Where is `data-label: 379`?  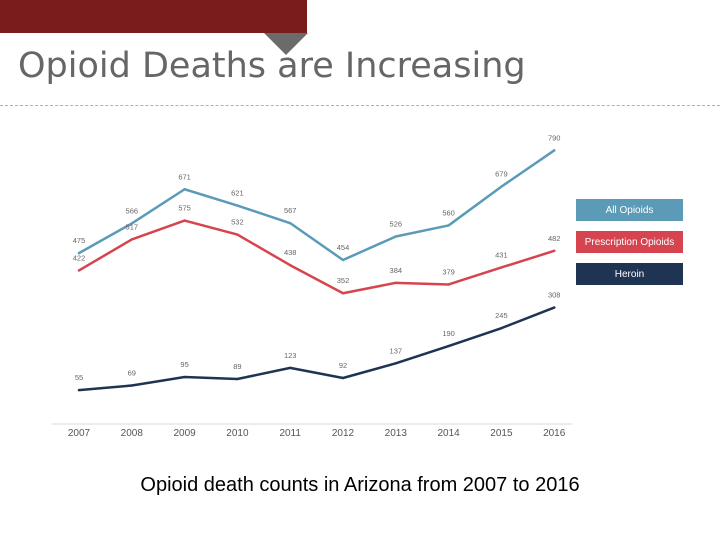
data-label: 379 is located at coordinates (448, 271).